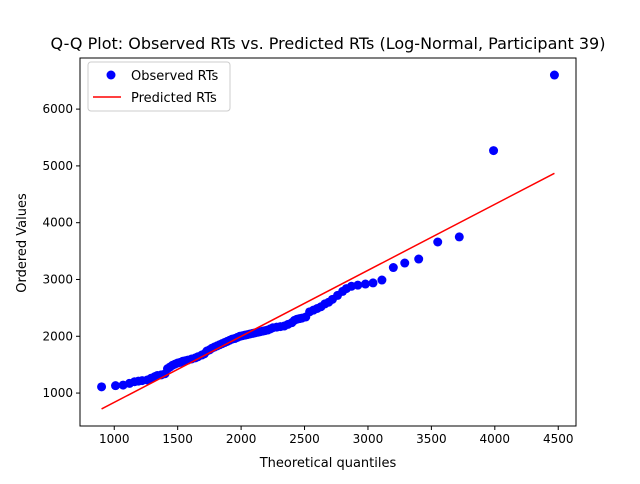  I want to click on legend-label-predicted: Predicted RTs, so click(174, 98).